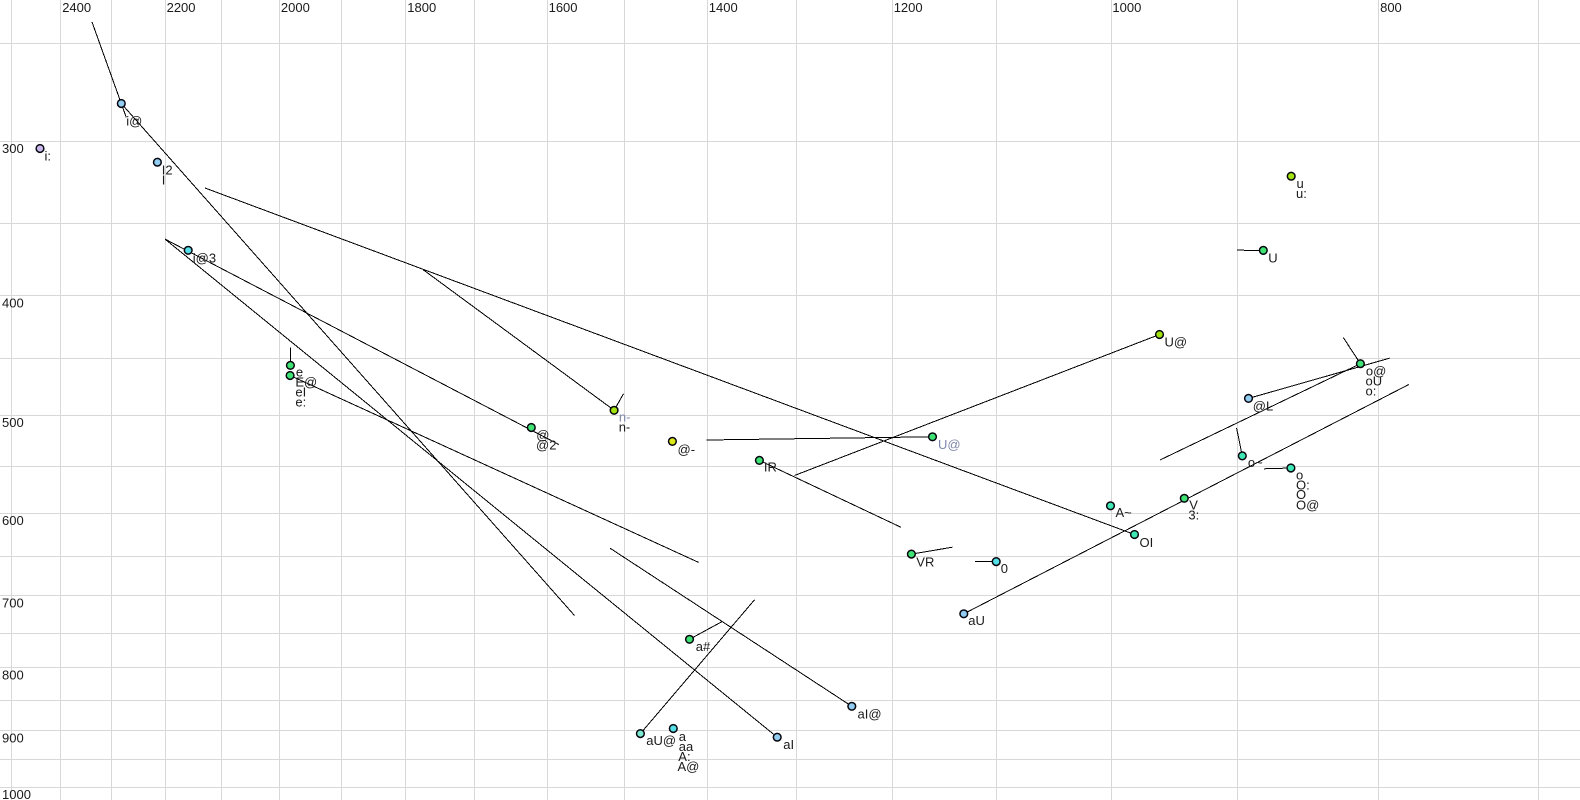  What do you see at coordinates (421, 7) in the screenshot?
I see `svg-text: 1800` at bounding box center [421, 7].